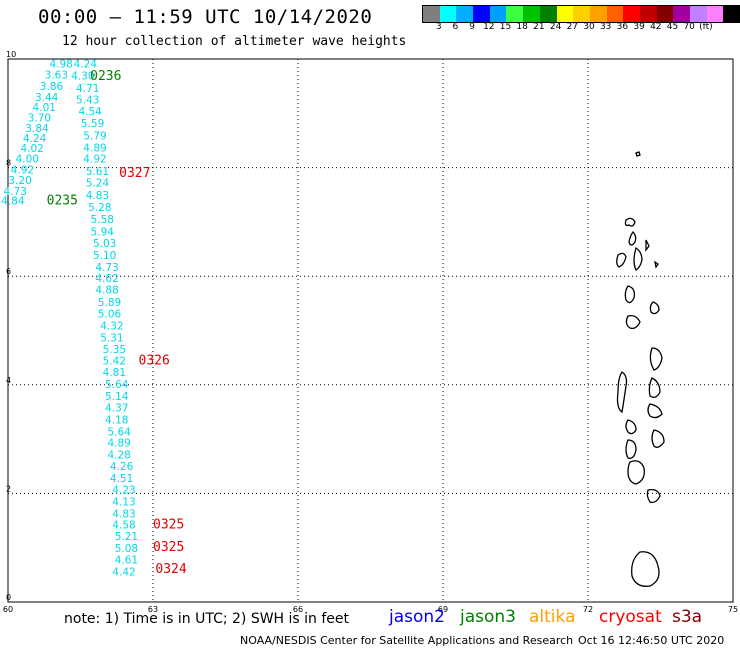 This screenshot has height=650, width=740. What do you see at coordinates (417, 617) in the screenshot?
I see `legend-jason2: jason2` at bounding box center [417, 617].